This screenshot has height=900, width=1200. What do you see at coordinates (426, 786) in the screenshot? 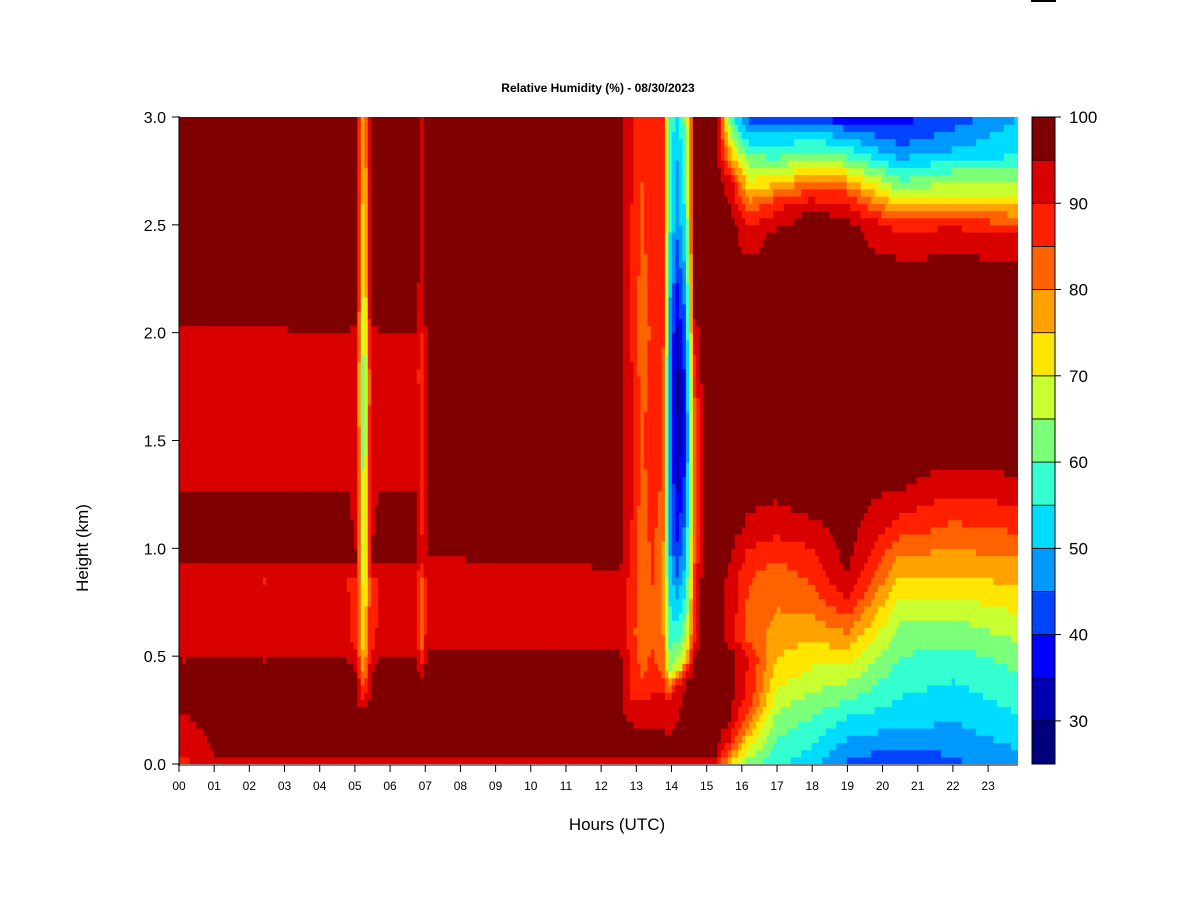
I see `x-tick-label: 07` at bounding box center [426, 786].